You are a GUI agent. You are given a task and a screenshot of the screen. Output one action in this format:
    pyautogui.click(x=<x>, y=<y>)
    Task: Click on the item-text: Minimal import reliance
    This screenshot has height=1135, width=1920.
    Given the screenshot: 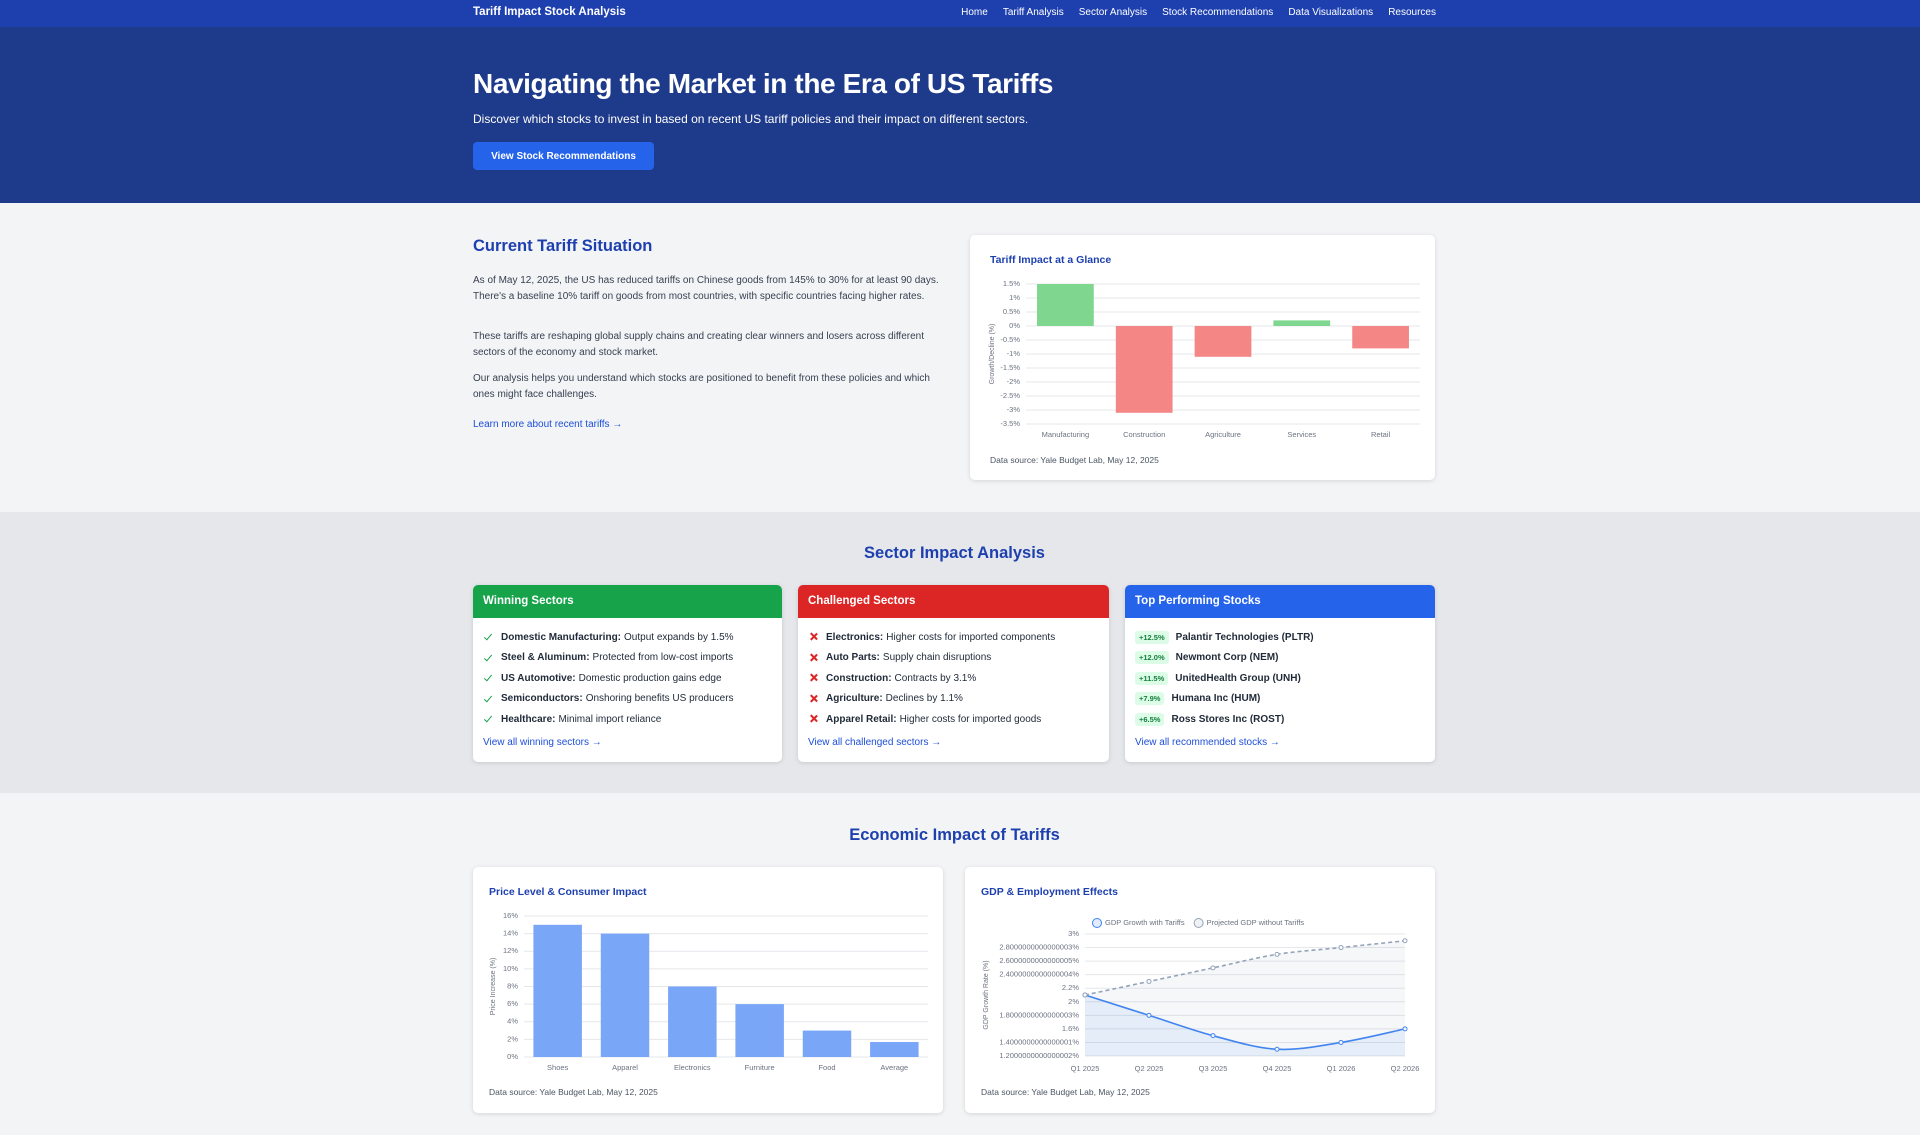 What is the action you would take?
    pyautogui.click(x=610, y=719)
    